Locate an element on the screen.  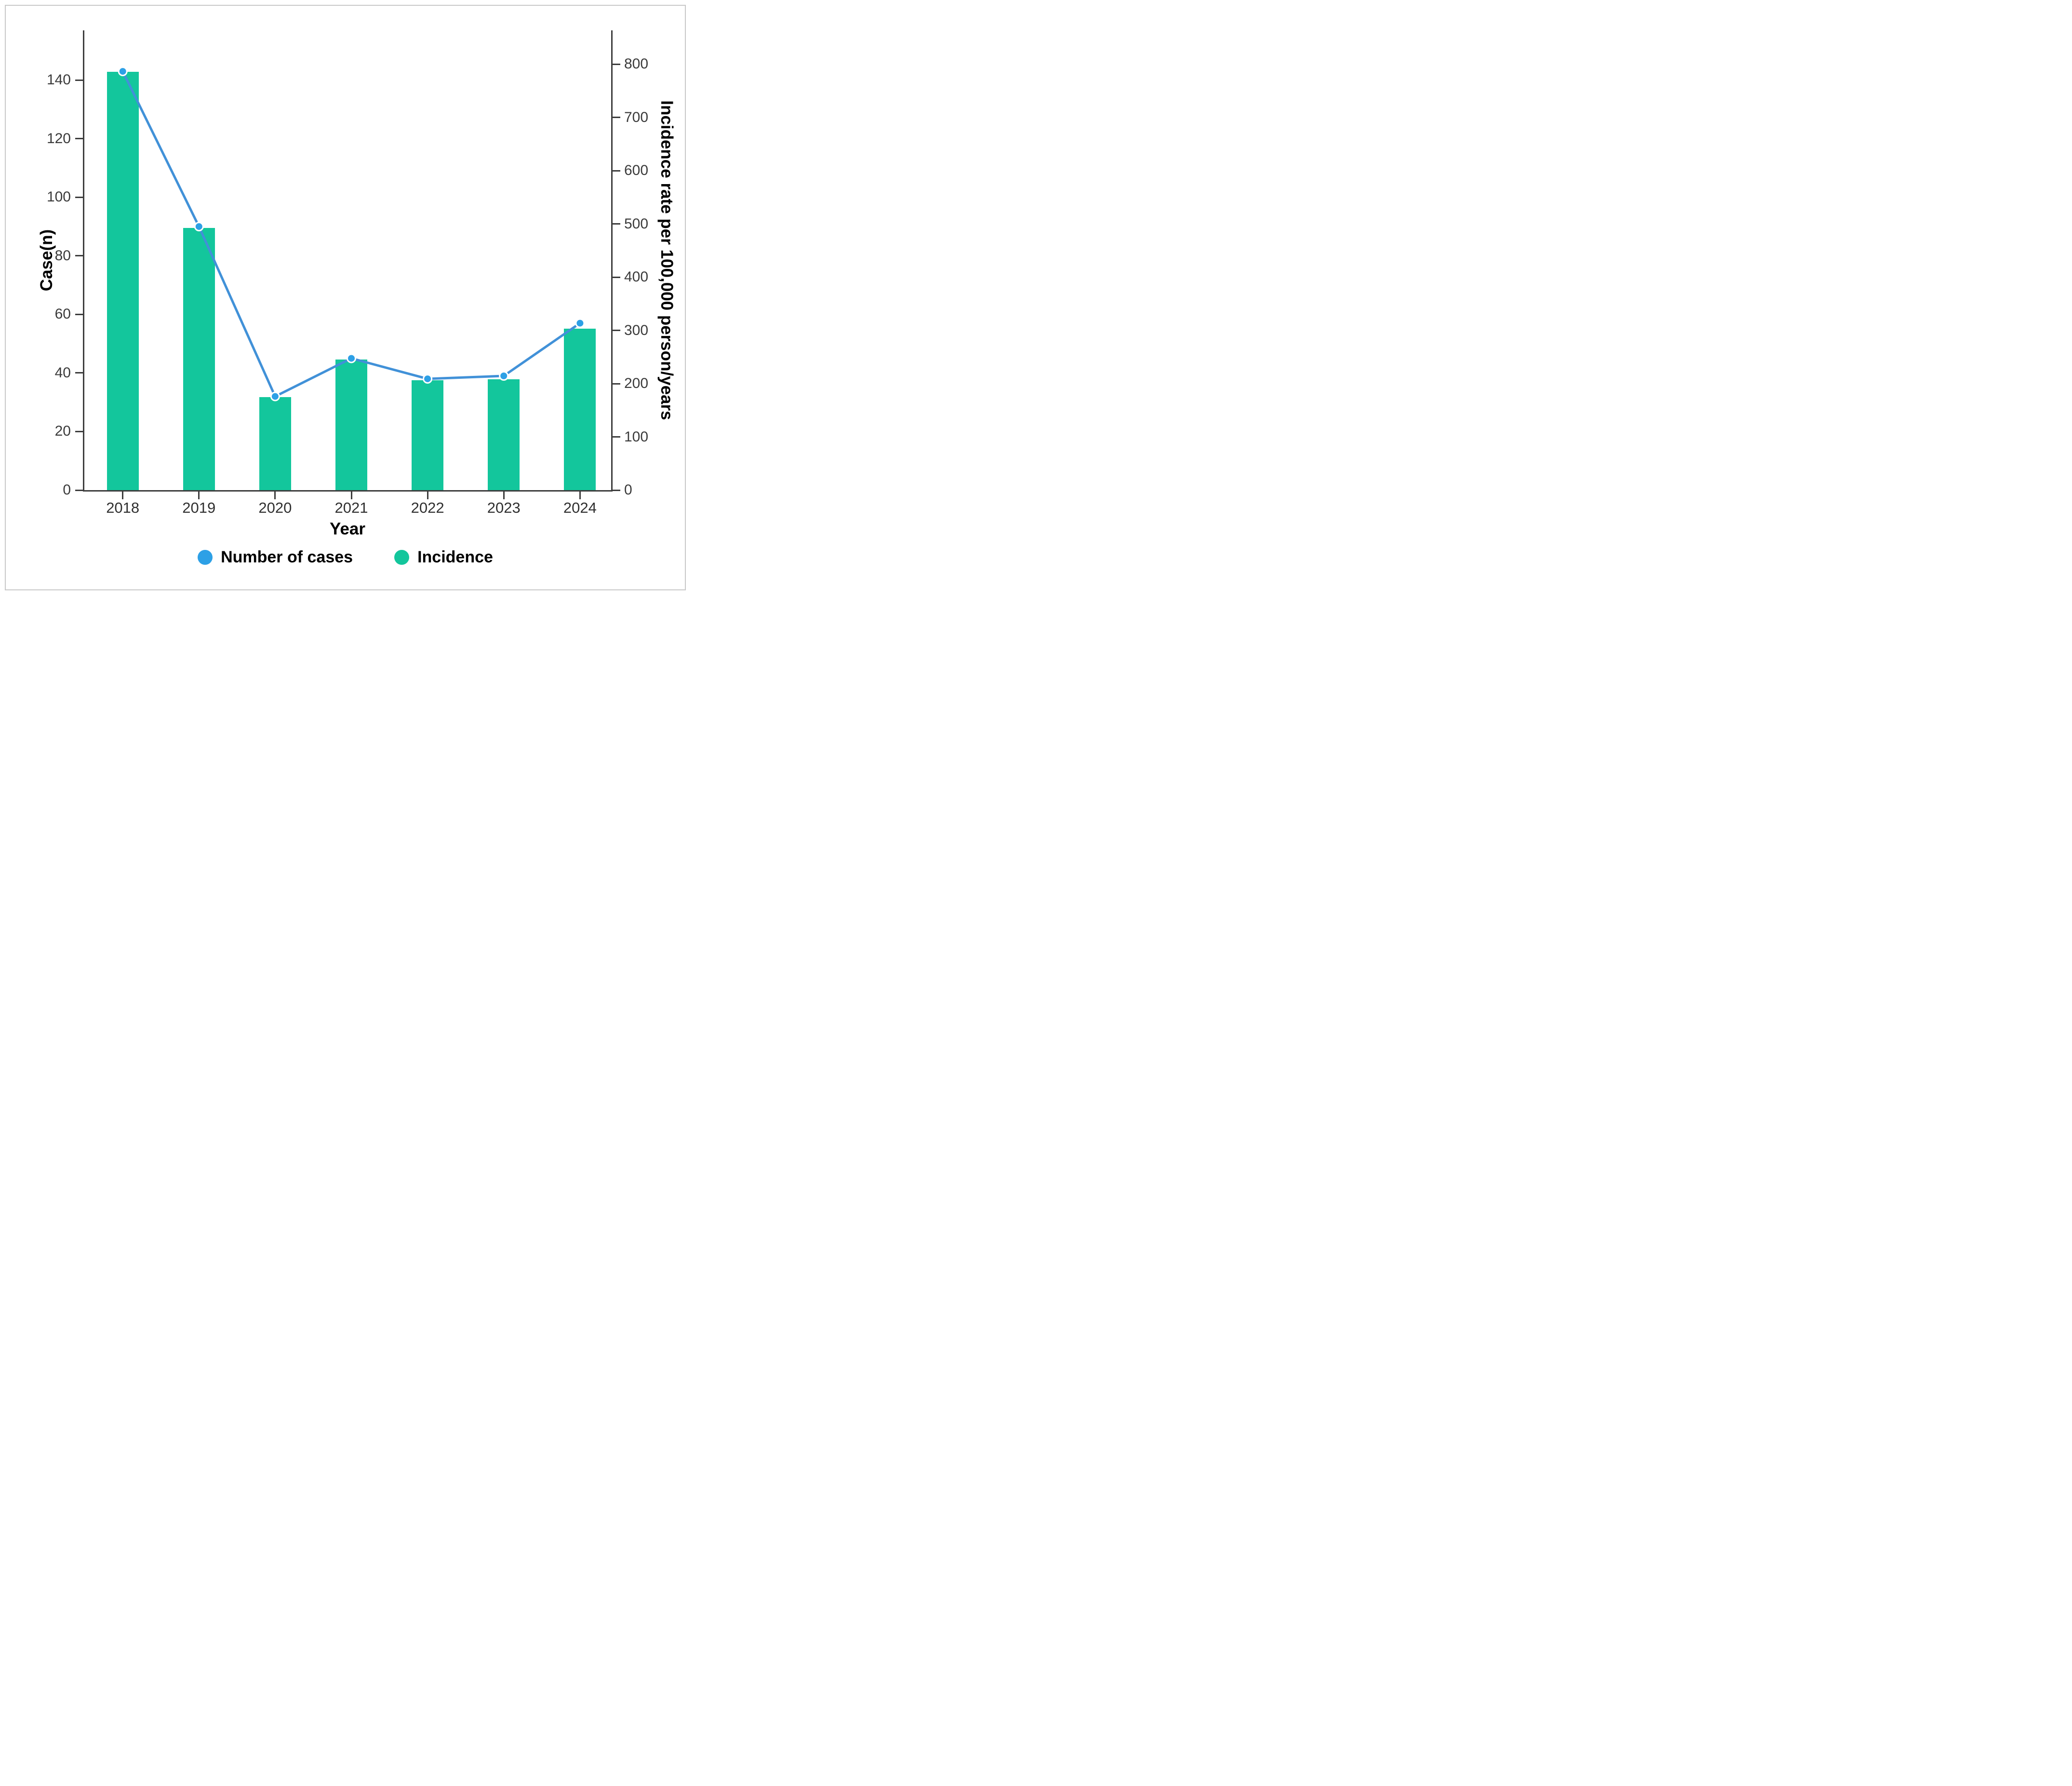
legend-item-incidence: Incidence is located at coordinates (443, 557).